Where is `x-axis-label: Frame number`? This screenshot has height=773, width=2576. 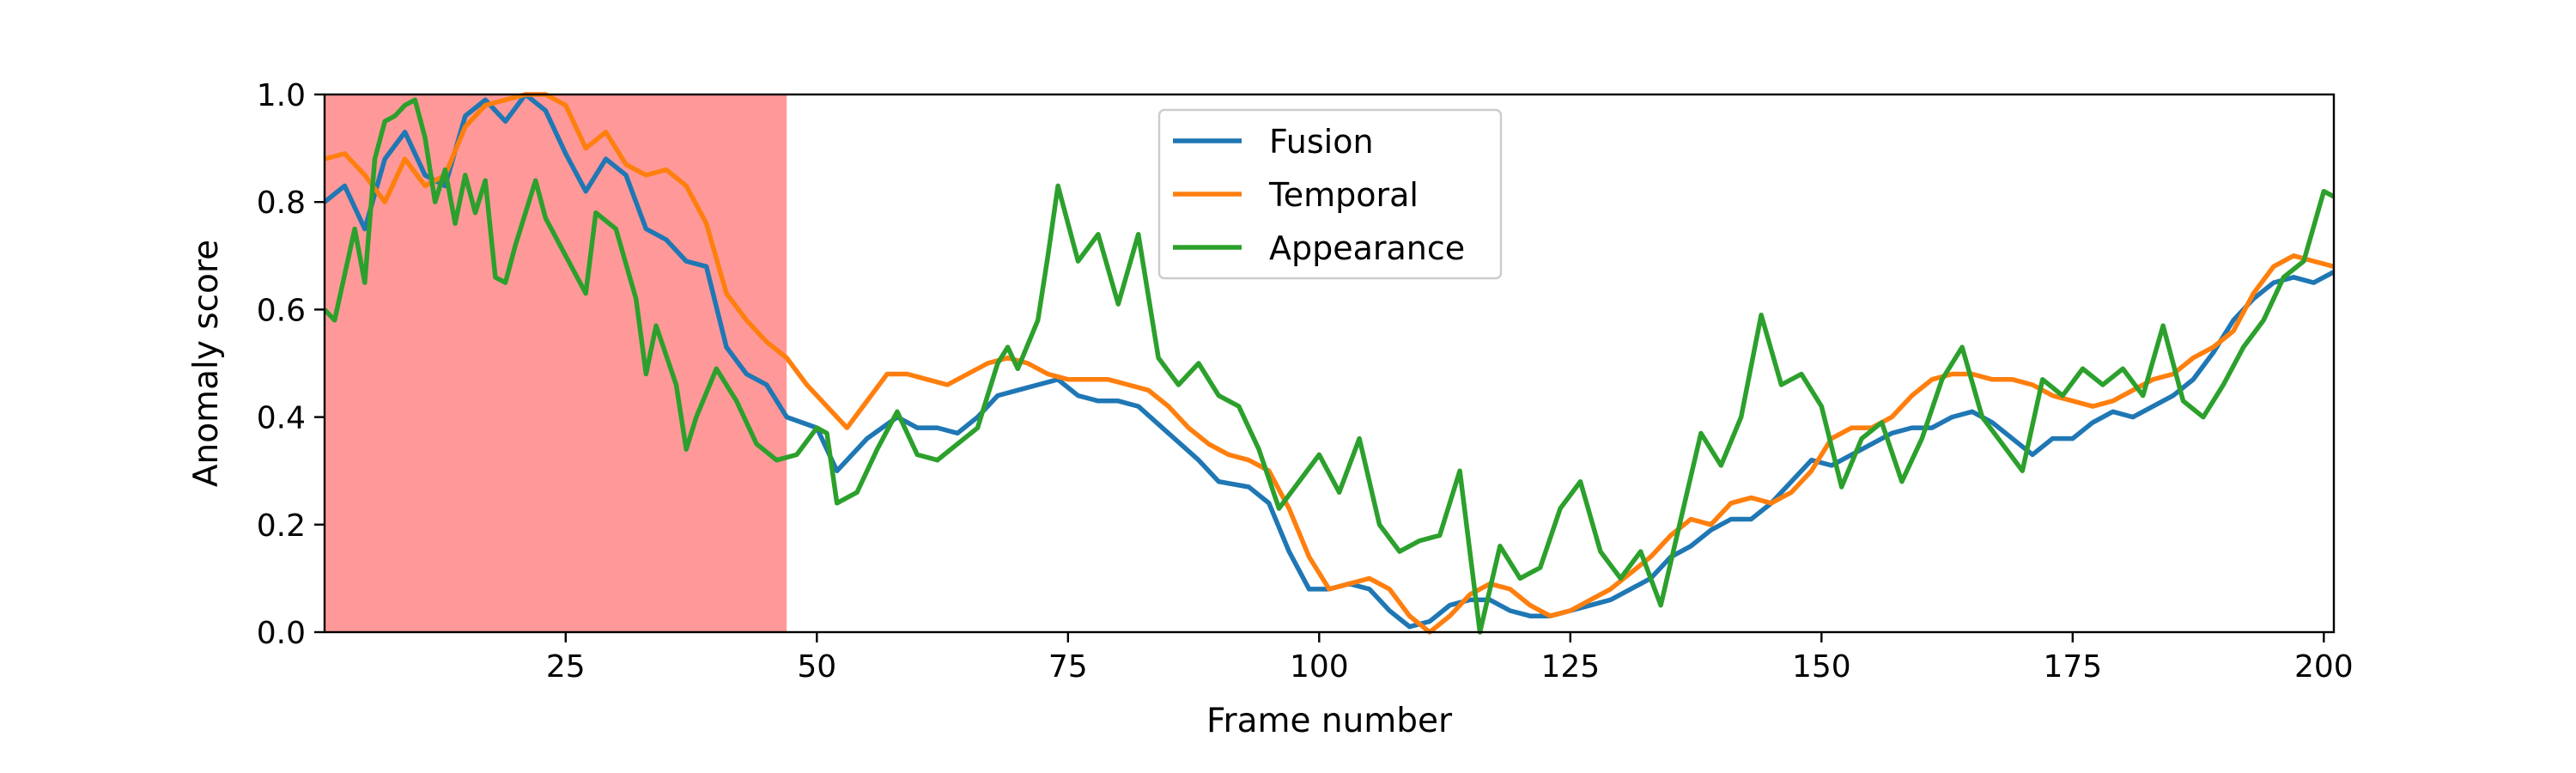 x-axis-label: Frame number is located at coordinates (1330, 721).